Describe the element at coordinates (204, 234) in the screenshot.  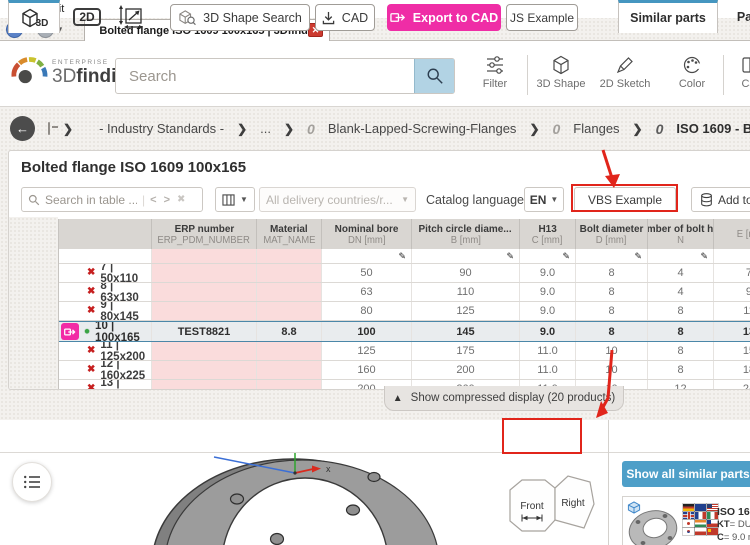
I see `column-header: ERP number ERP_PDM_NUMBER` at that location.